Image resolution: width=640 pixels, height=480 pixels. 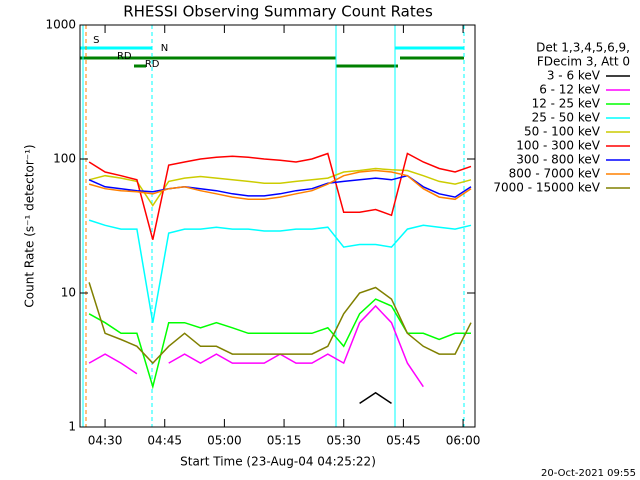 I want to click on legend-label: 25 - 50 keV, so click(x=566, y=118).